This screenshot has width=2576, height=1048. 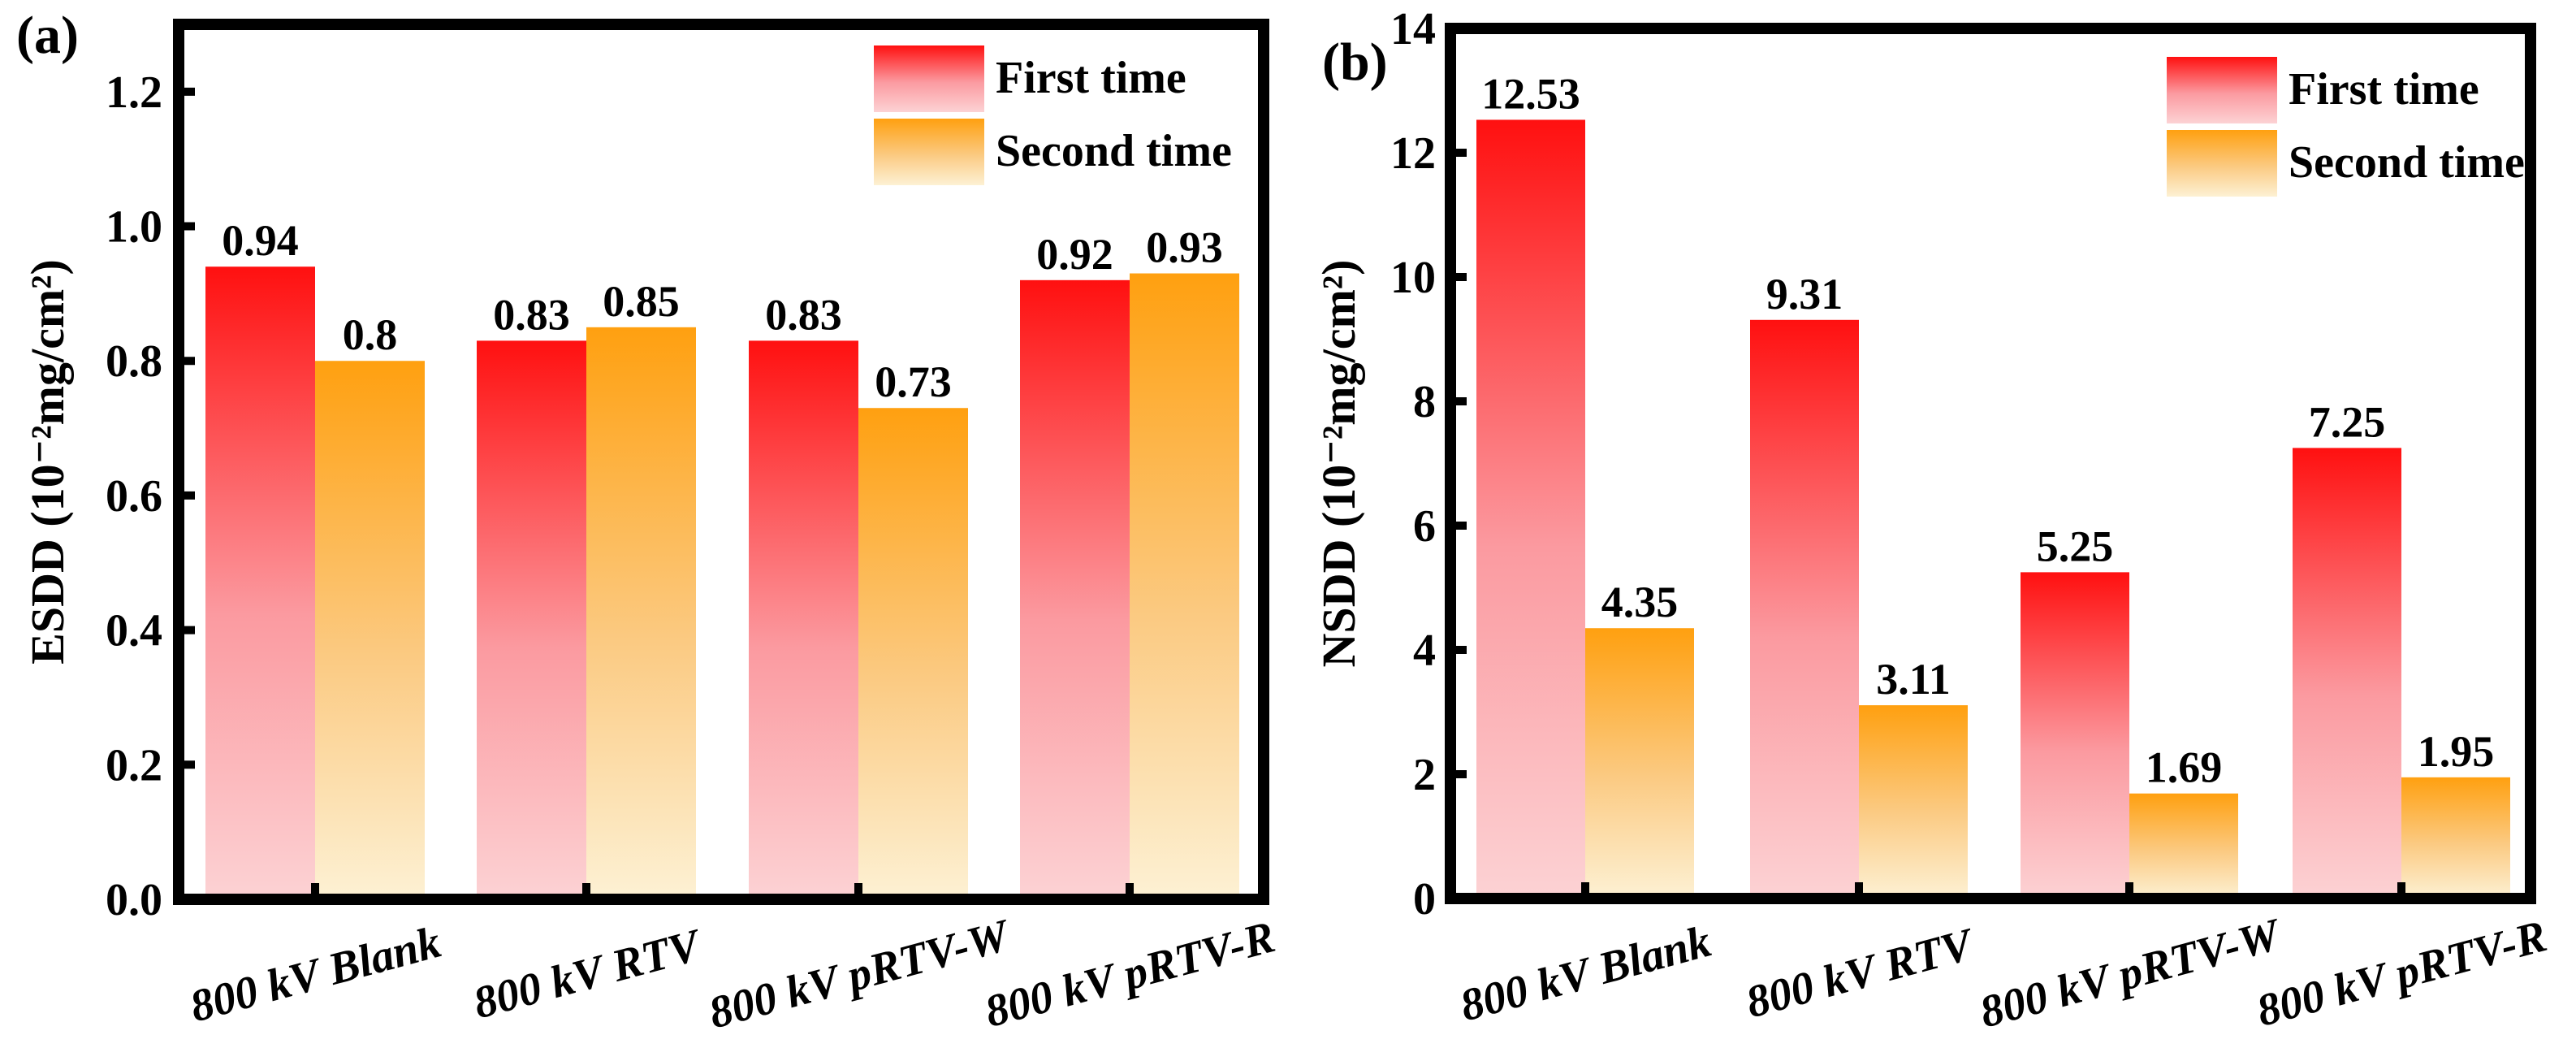 I want to click on y-tick-label: 0.2, so click(x=134, y=765).